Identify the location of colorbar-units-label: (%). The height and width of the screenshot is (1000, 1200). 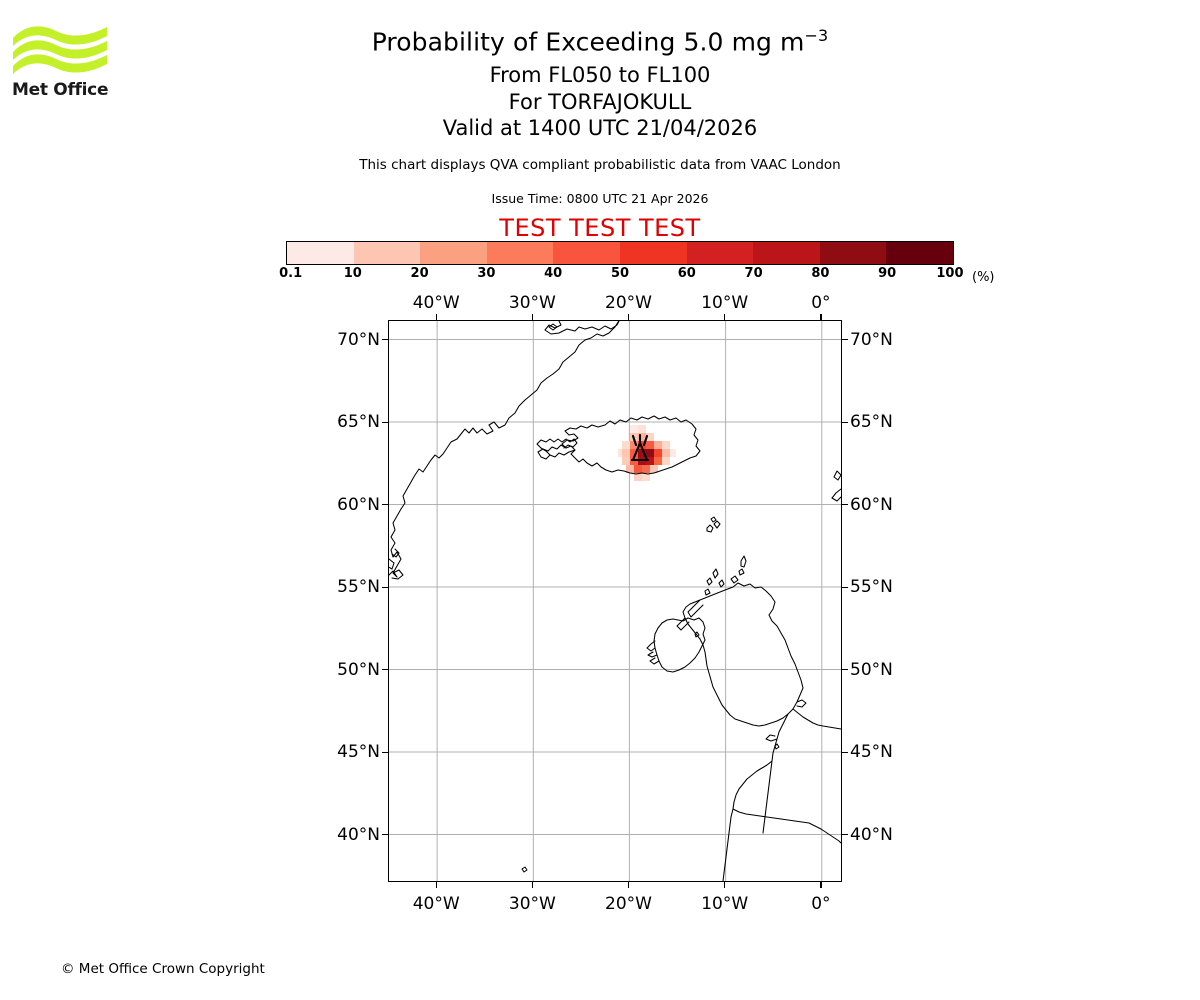
(983, 277).